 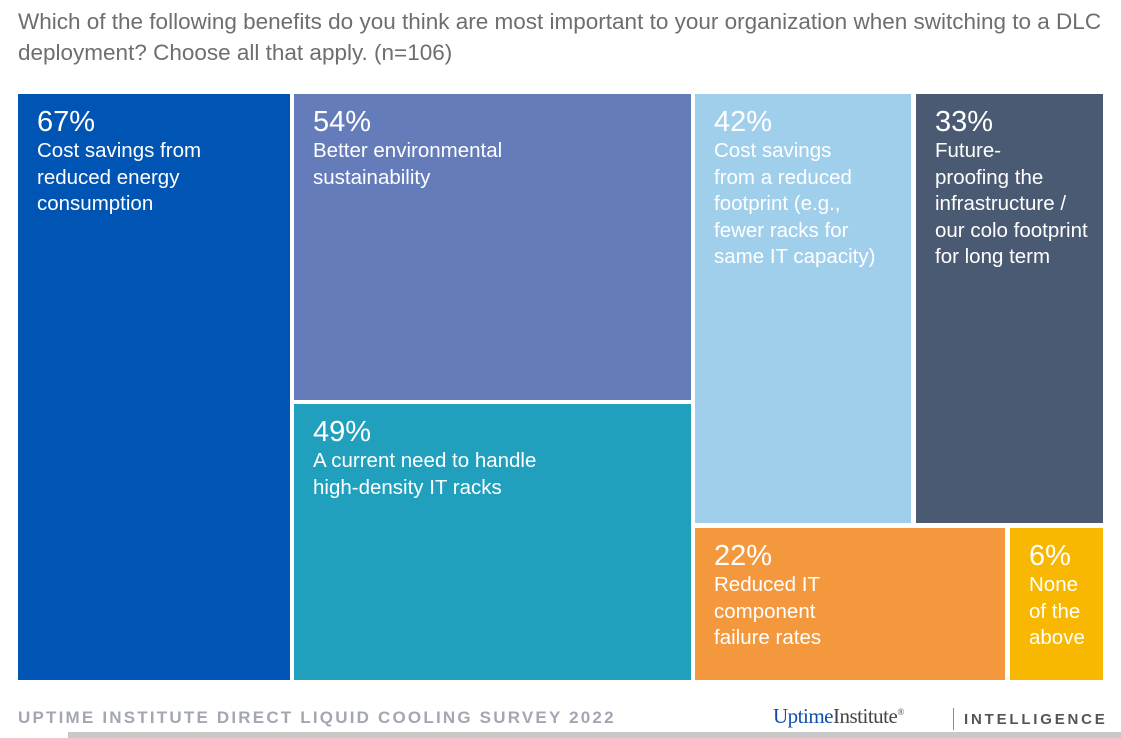 What do you see at coordinates (1050, 556) in the screenshot?
I see `tile-value-label: 6%` at bounding box center [1050, 556].